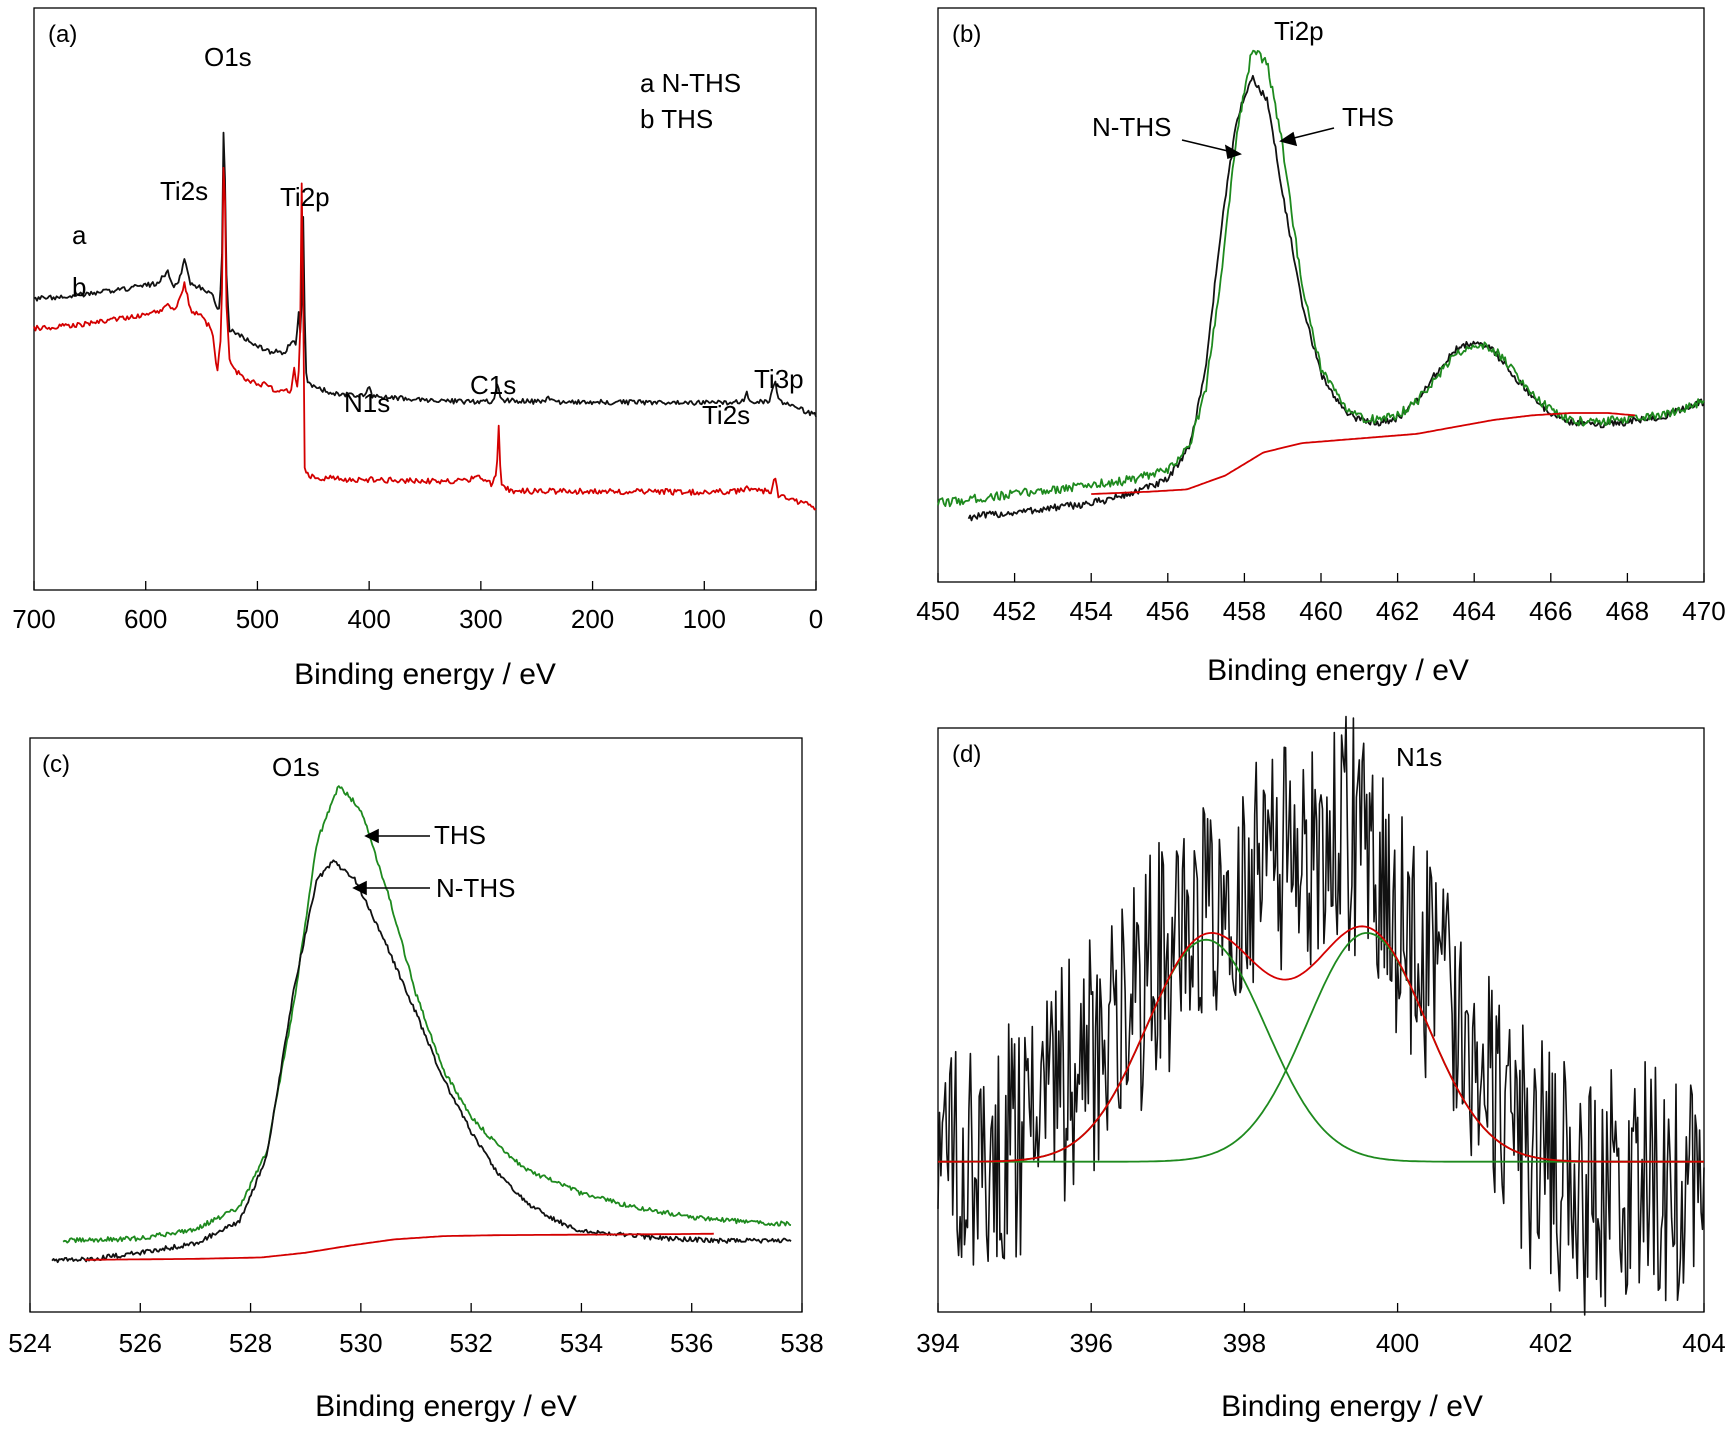 The image size is (1732, 1429). I want to click on panel-c-series, so click(421, 1024).